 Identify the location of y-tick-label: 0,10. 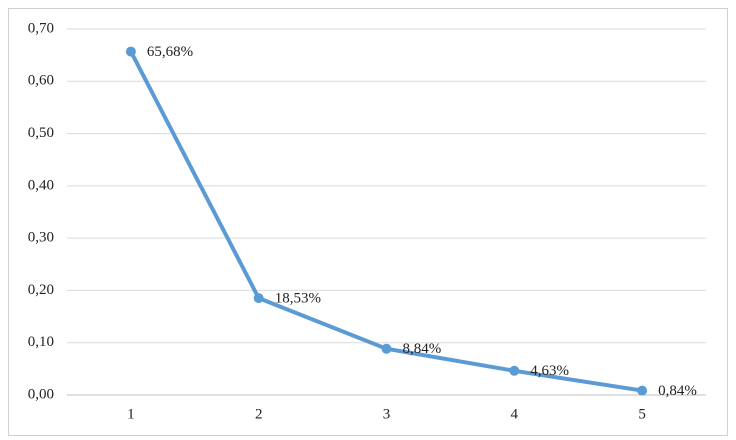
(41, 342).